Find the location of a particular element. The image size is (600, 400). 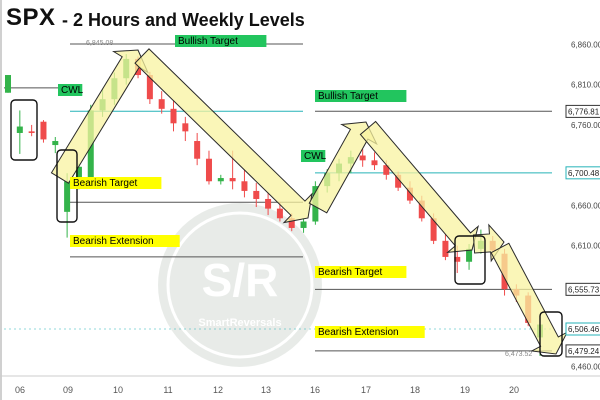

x-tick-label: 09 is located at coordinates (68, 390).